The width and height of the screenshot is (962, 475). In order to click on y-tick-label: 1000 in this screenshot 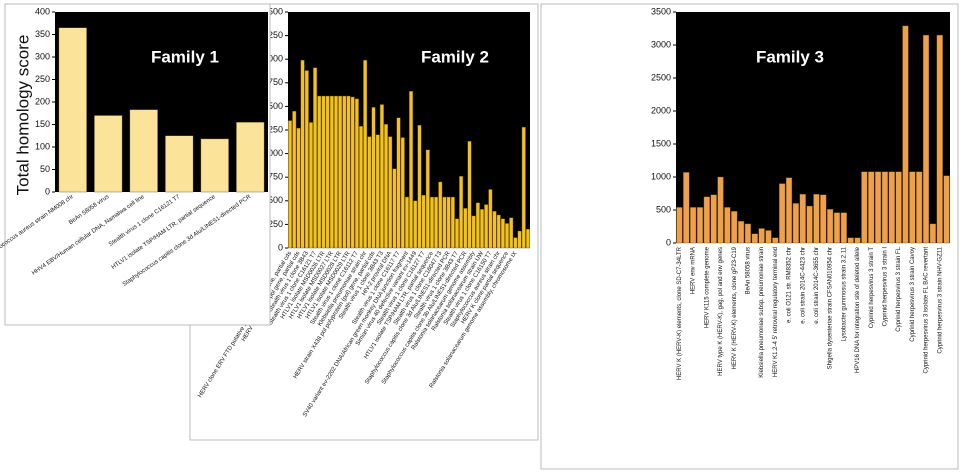, I will do `click(273, 153)`.